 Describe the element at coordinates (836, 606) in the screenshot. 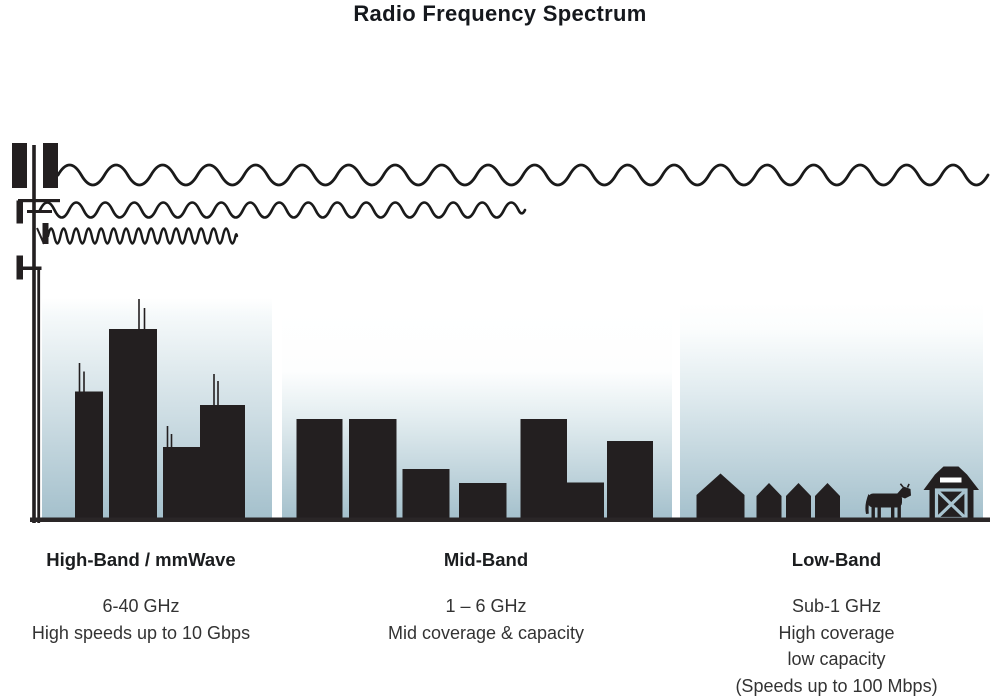

I see `band-frequency: Sub-1 GHz` at that location.